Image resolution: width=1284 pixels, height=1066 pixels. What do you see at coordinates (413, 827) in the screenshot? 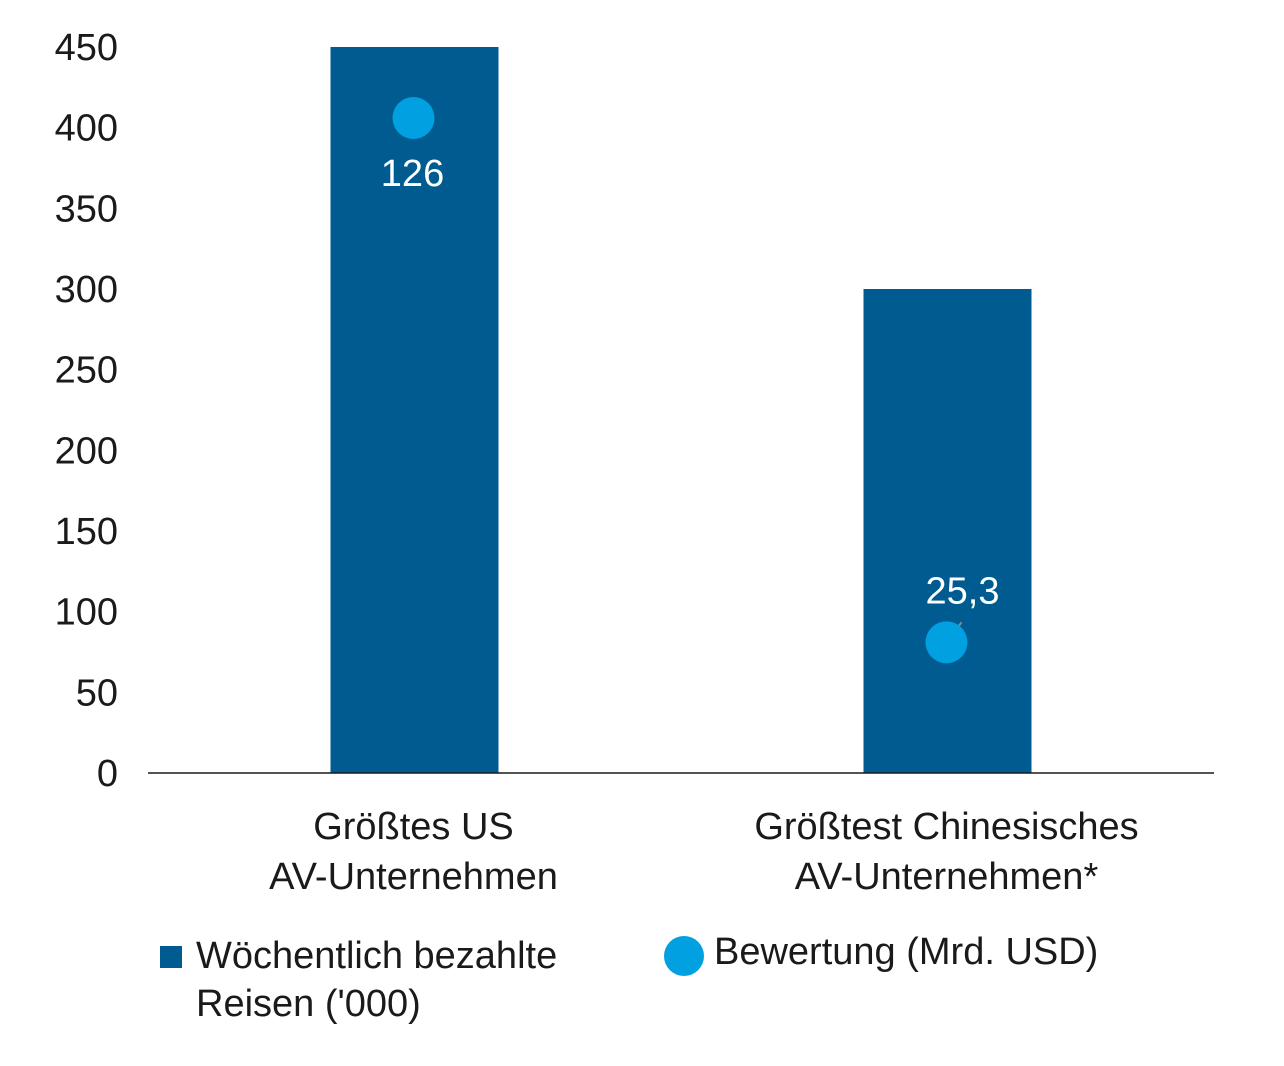
I see `x-category-label: Größtes US` at bounding box center [413, 827].